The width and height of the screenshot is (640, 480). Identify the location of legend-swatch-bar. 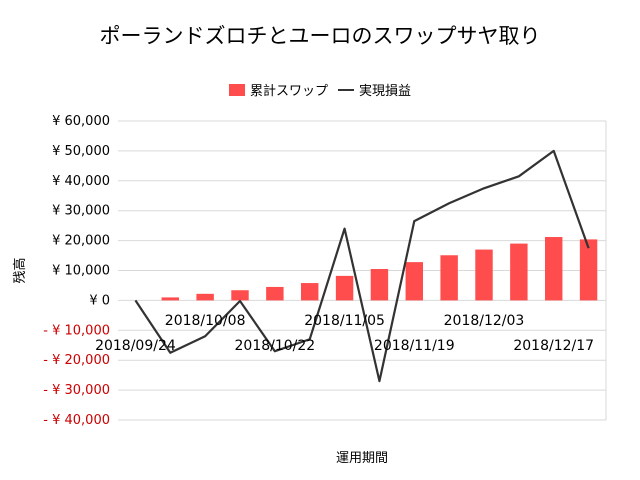
(236, 89).